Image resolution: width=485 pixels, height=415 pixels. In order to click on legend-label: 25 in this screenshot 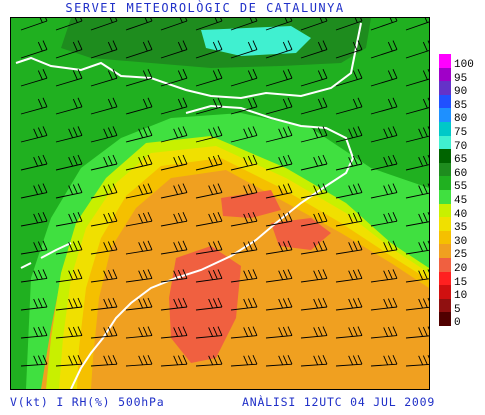, I will do `click(461, 255)`.